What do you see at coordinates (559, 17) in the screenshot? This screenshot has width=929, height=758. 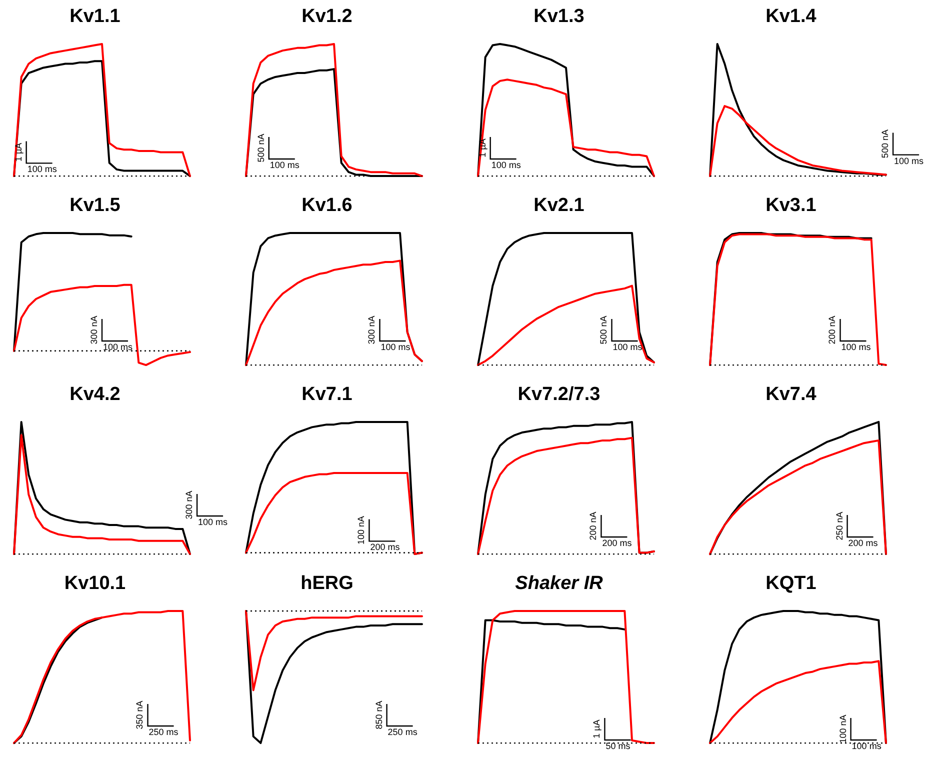 I see `chart-title: Kv1.3` at bounding box center [559, 17].